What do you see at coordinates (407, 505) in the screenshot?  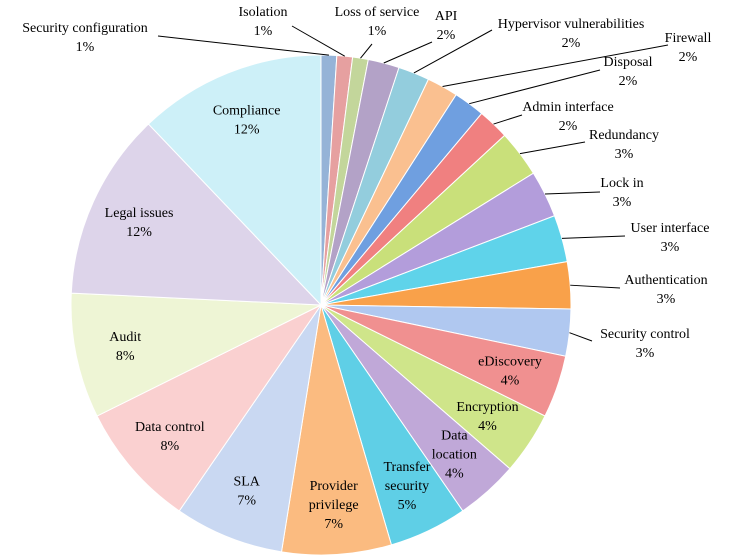 I see `slice-value: 5%` at bounding box center [407, 505].